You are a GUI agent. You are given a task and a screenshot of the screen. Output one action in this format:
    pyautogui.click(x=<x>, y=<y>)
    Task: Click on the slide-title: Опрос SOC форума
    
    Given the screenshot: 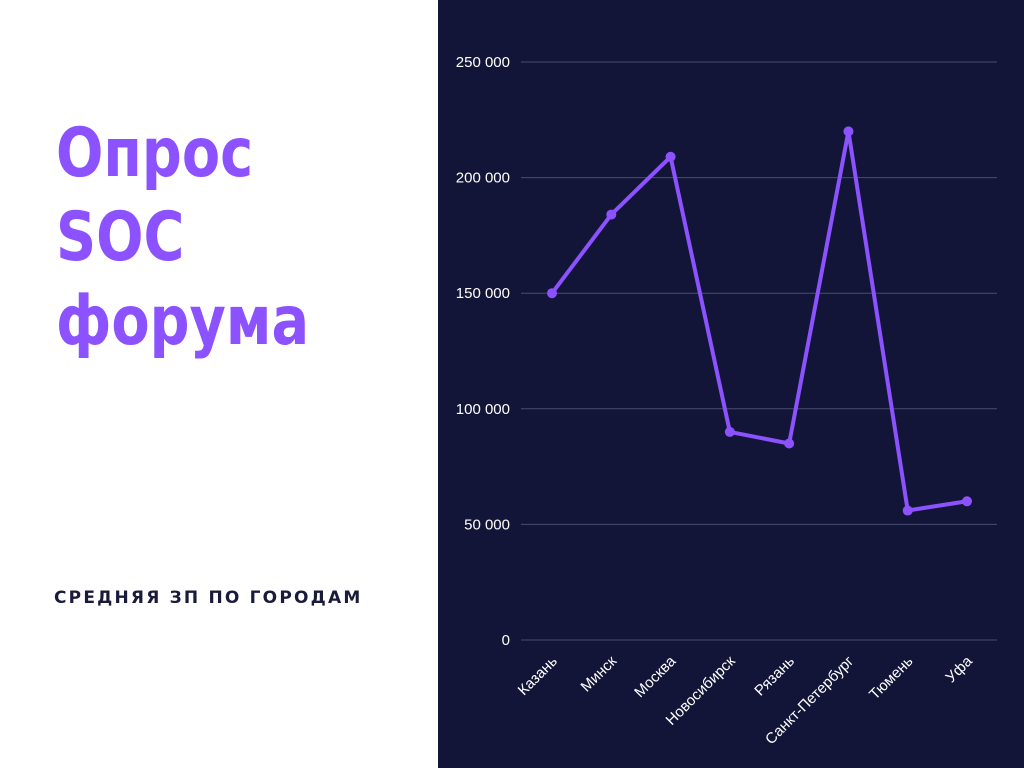 What is the action you would take?
    pyautogui.click(x=182, y=238)
    